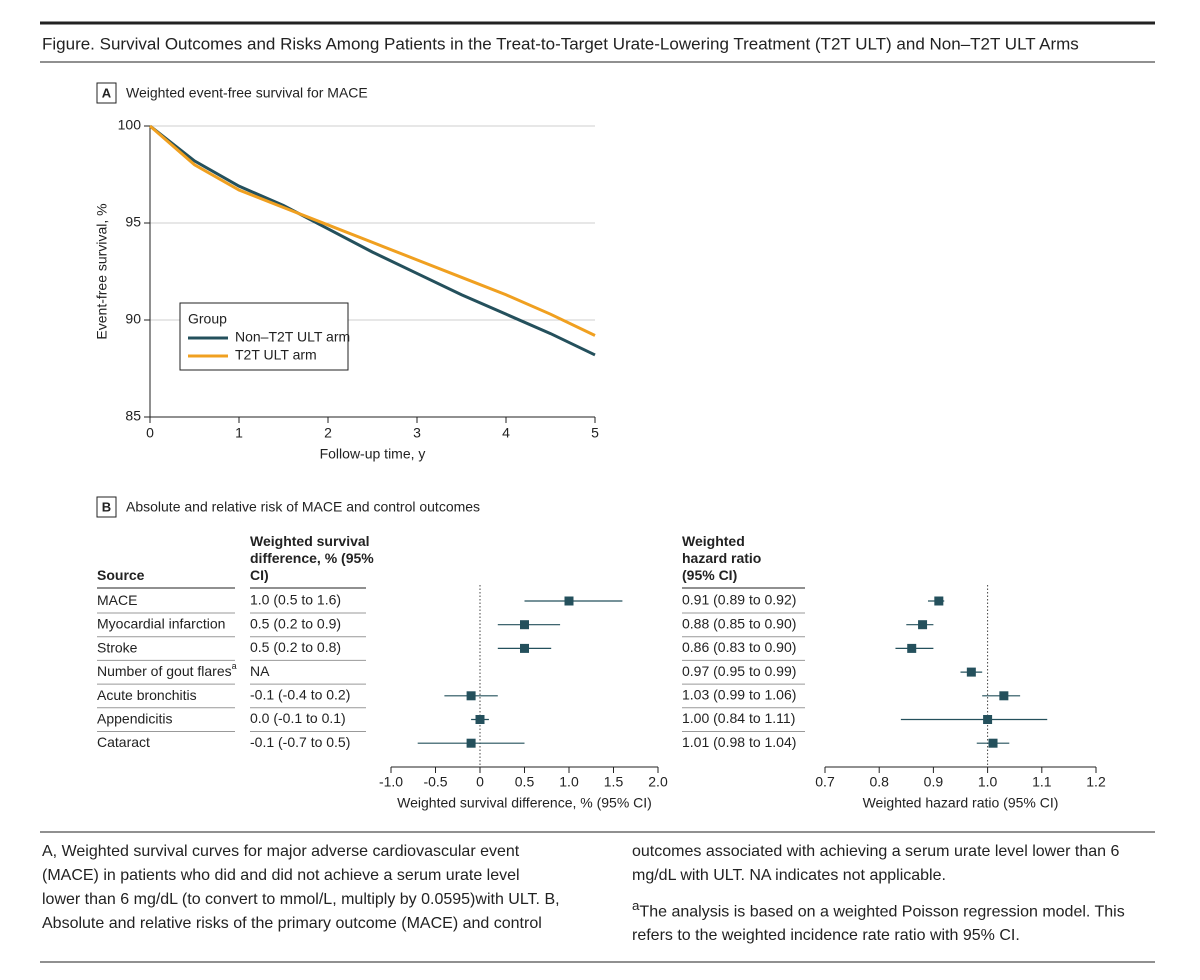 The height and width of the screenshot is (980, 1200). What do you see at coordinates (239, 433) in the screenshot?
I see `x-tick-label: 1` at bounding box center [239, 433].